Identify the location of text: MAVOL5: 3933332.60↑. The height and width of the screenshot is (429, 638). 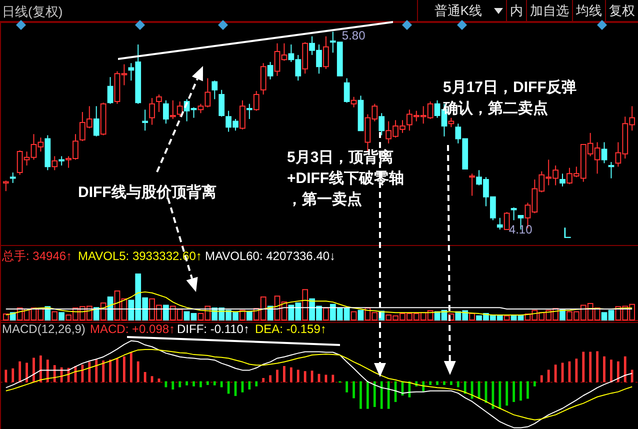
(140, 256).